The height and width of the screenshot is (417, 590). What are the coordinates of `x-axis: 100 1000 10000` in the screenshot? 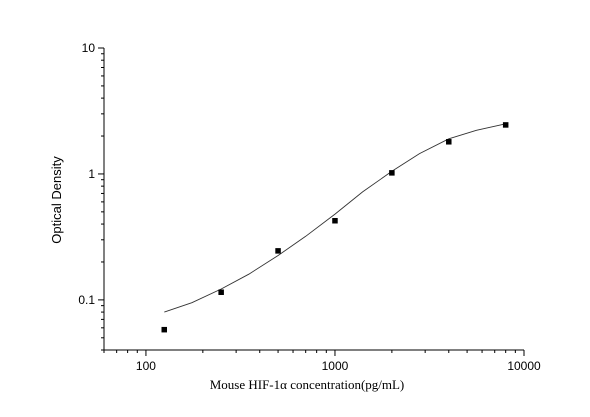 It's located at (322, 361).